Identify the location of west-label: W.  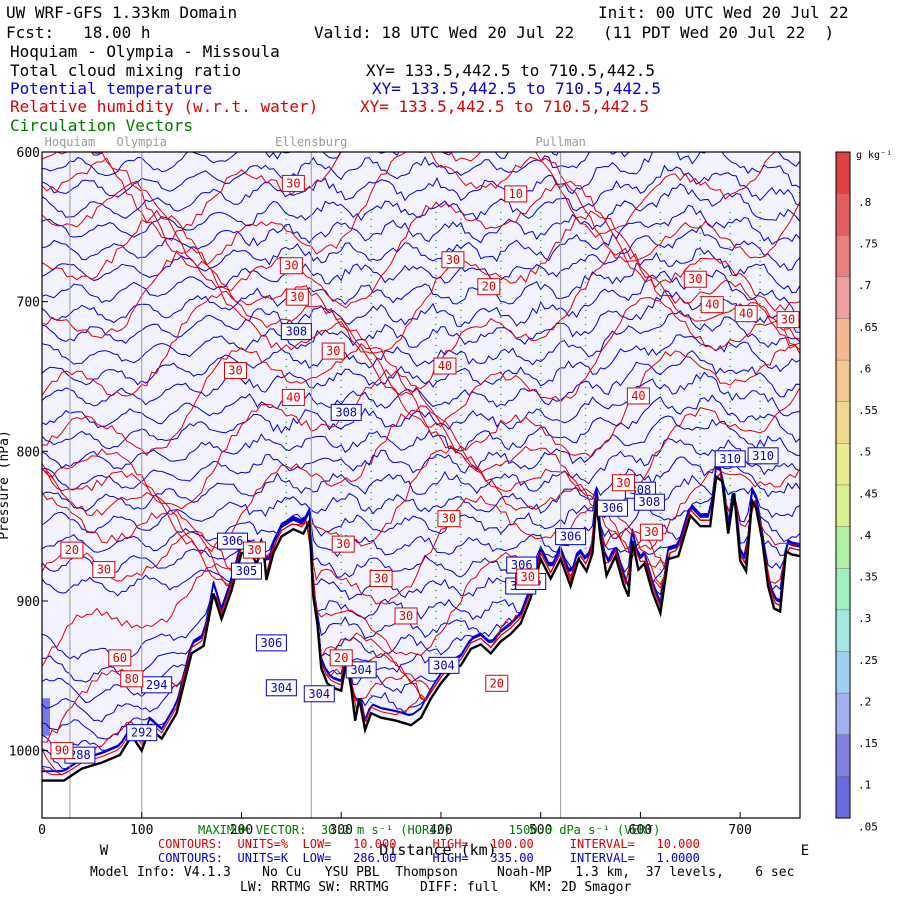
(104, 851).